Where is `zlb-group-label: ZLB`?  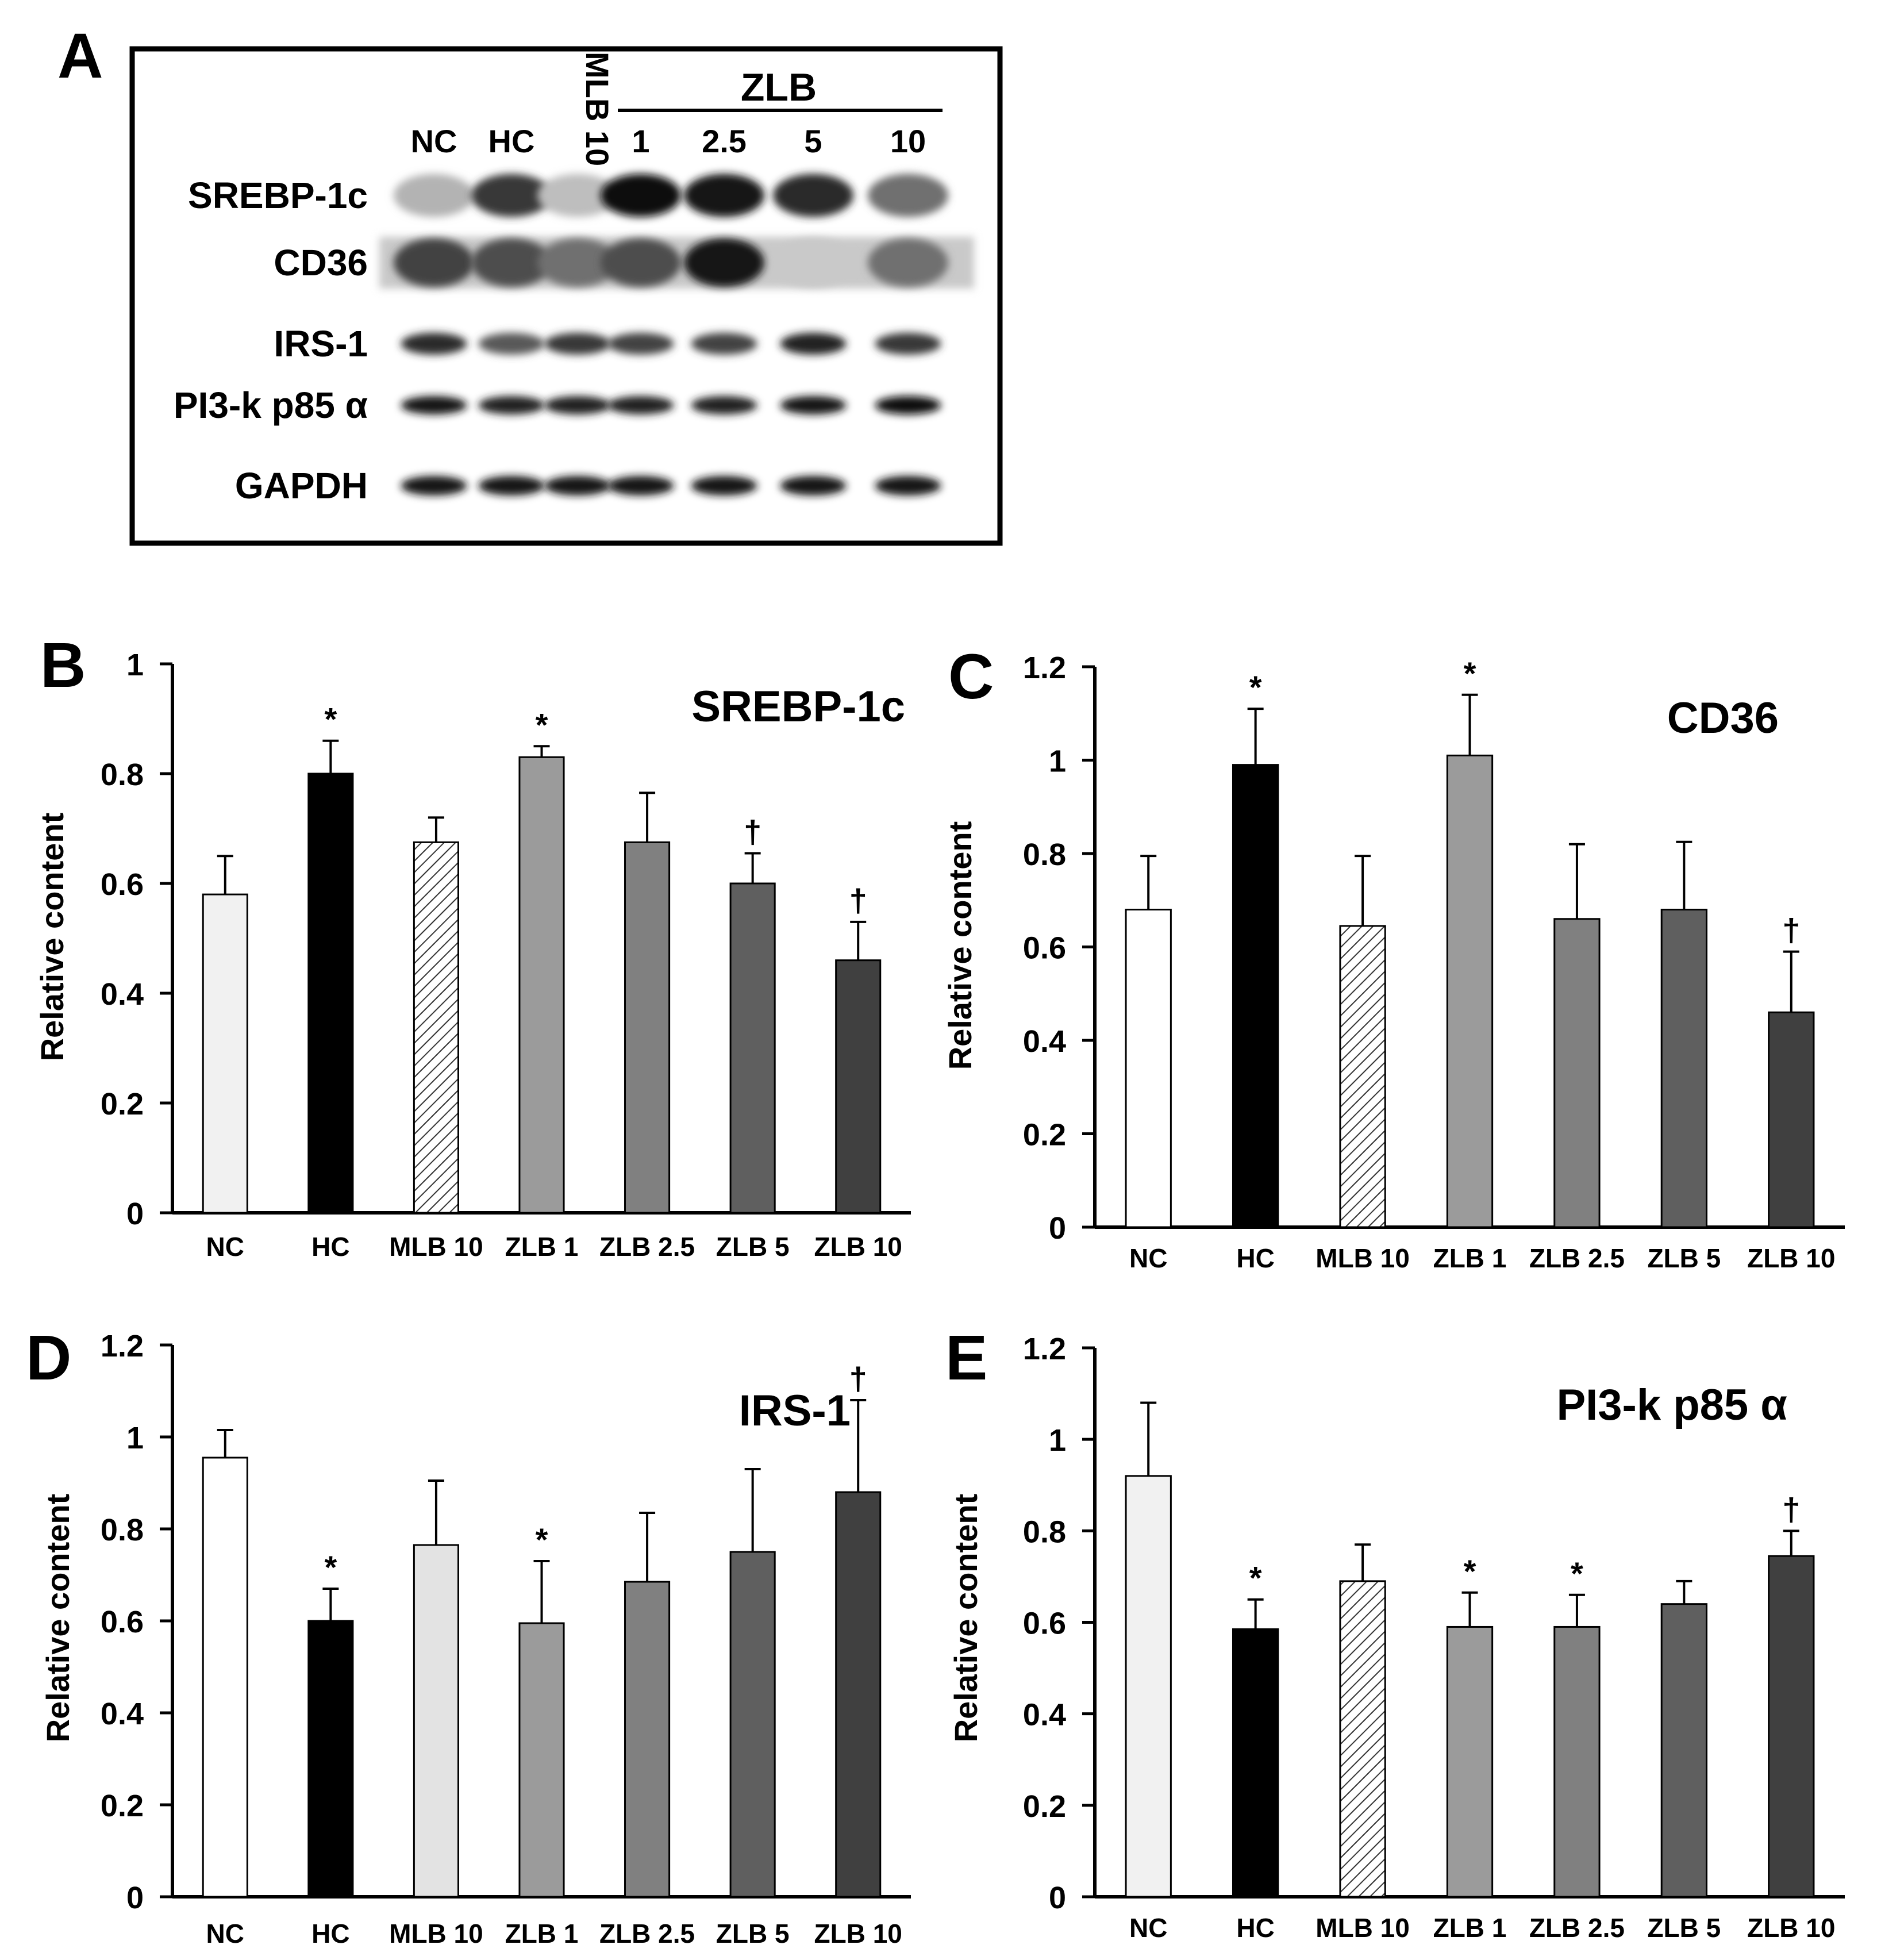 zlb-group-label: ZLB is located at coordinates (779, 88).